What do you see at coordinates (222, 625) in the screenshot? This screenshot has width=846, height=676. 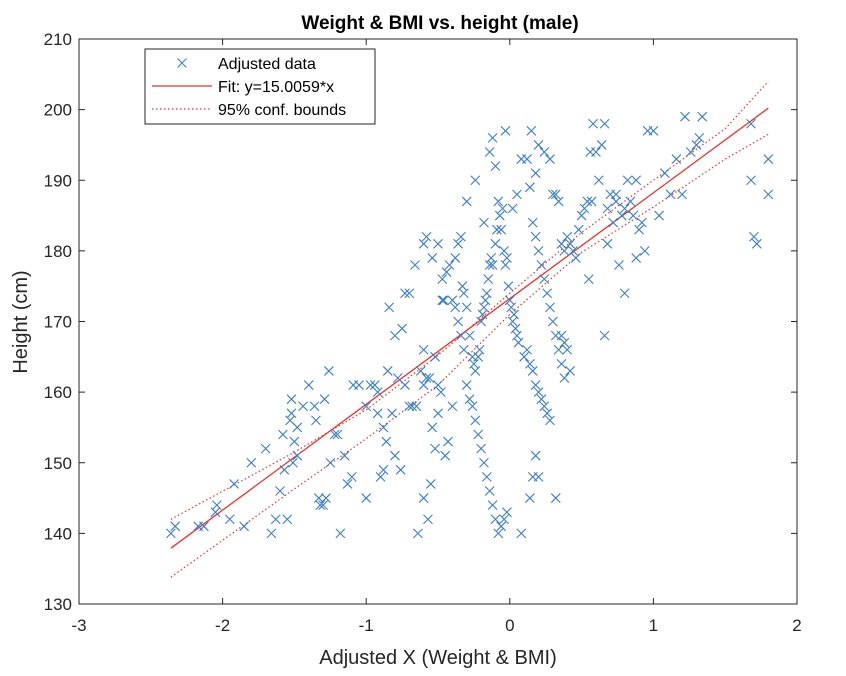 I see `x-tick-label: -2` at bounding box center [222, 625].